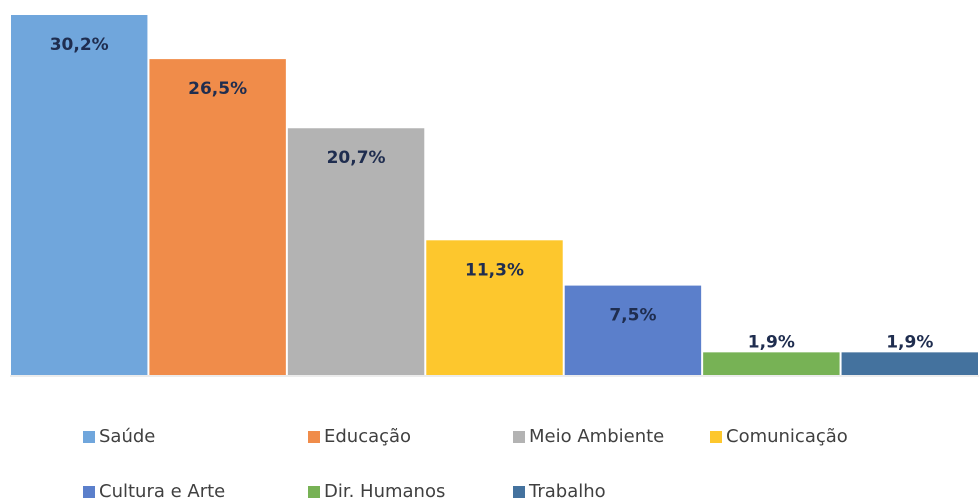 The height and width of the screenshot is (499, 979). I want to click on value-label: 20,7%, so click(356, 158).